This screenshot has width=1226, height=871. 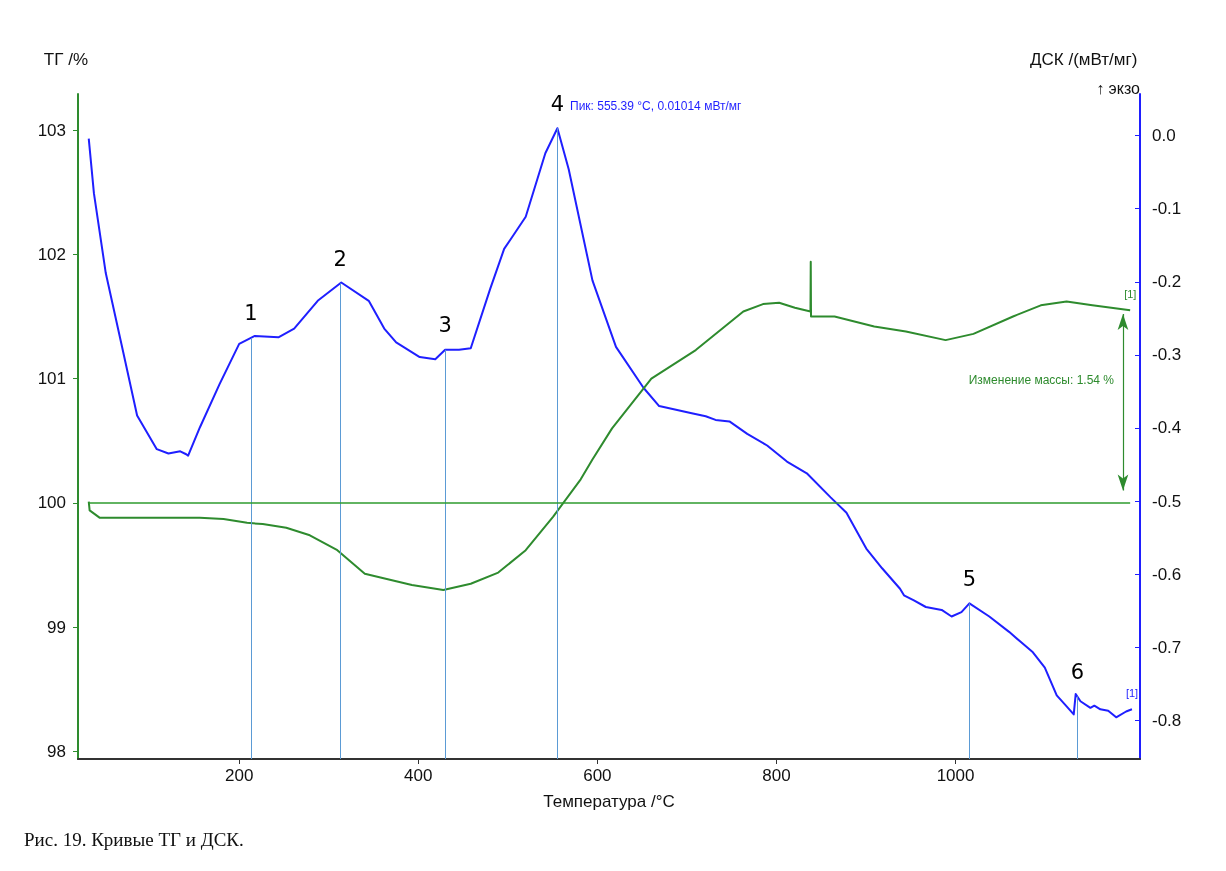 What do you see at coordinates (1041, 380) in the screenshot?
I see `annotation: Изменение массы: 1.54 %` at bounding box center [1041, 380].